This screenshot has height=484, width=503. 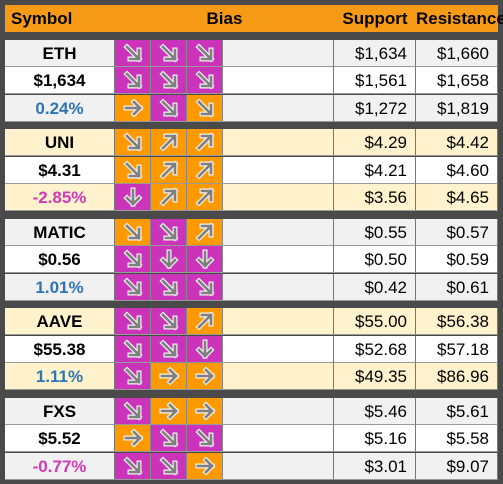 I want to click on symbol-change: -2.85%, so click(x=60, y=197).